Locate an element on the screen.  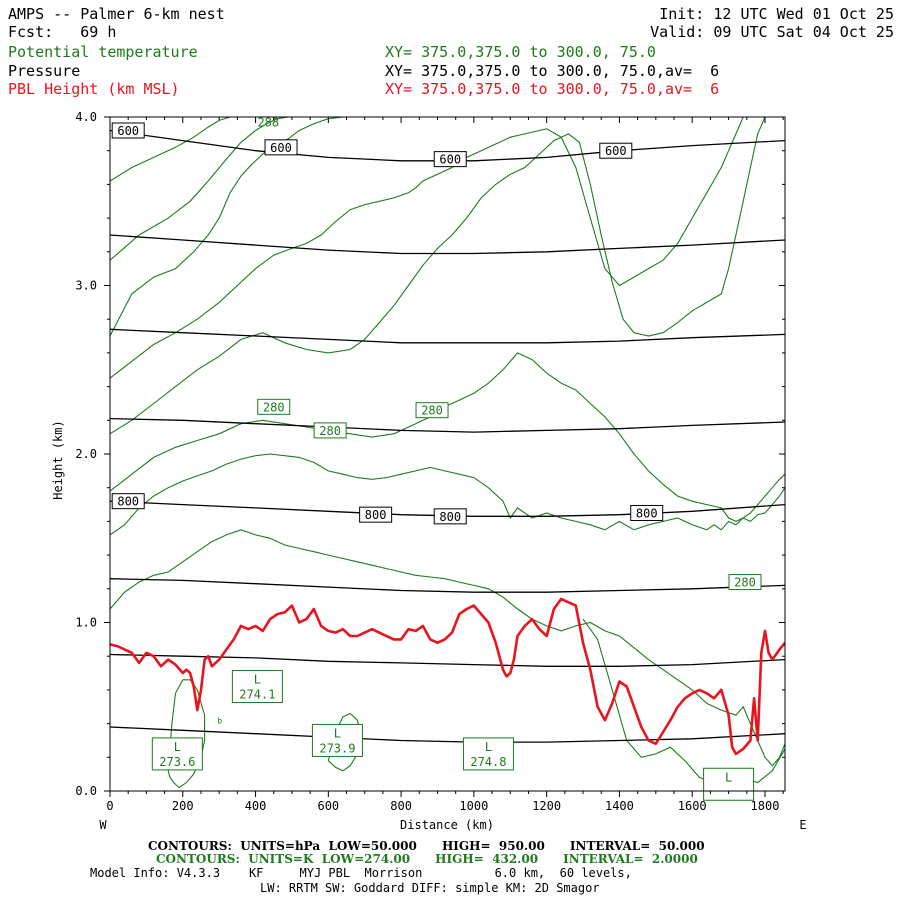
x-tick-label: 600 is located at coordinates (328, 806).